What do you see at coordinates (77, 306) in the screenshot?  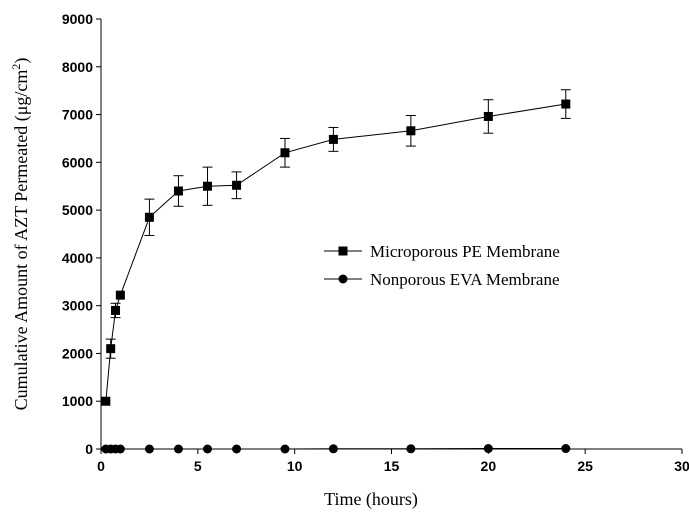 I see `y-tick-label: 3000` at bounding box center [77, 306].